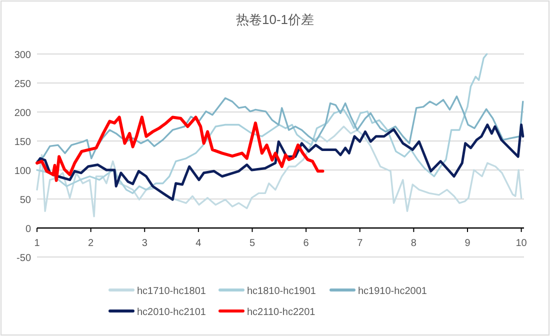 The width and height of the screenshot is (550, 336). What do you see at coordinates (28, 229) in the screenshot?
I see `y-tick-label: 0` at bounding box center [28, 229].